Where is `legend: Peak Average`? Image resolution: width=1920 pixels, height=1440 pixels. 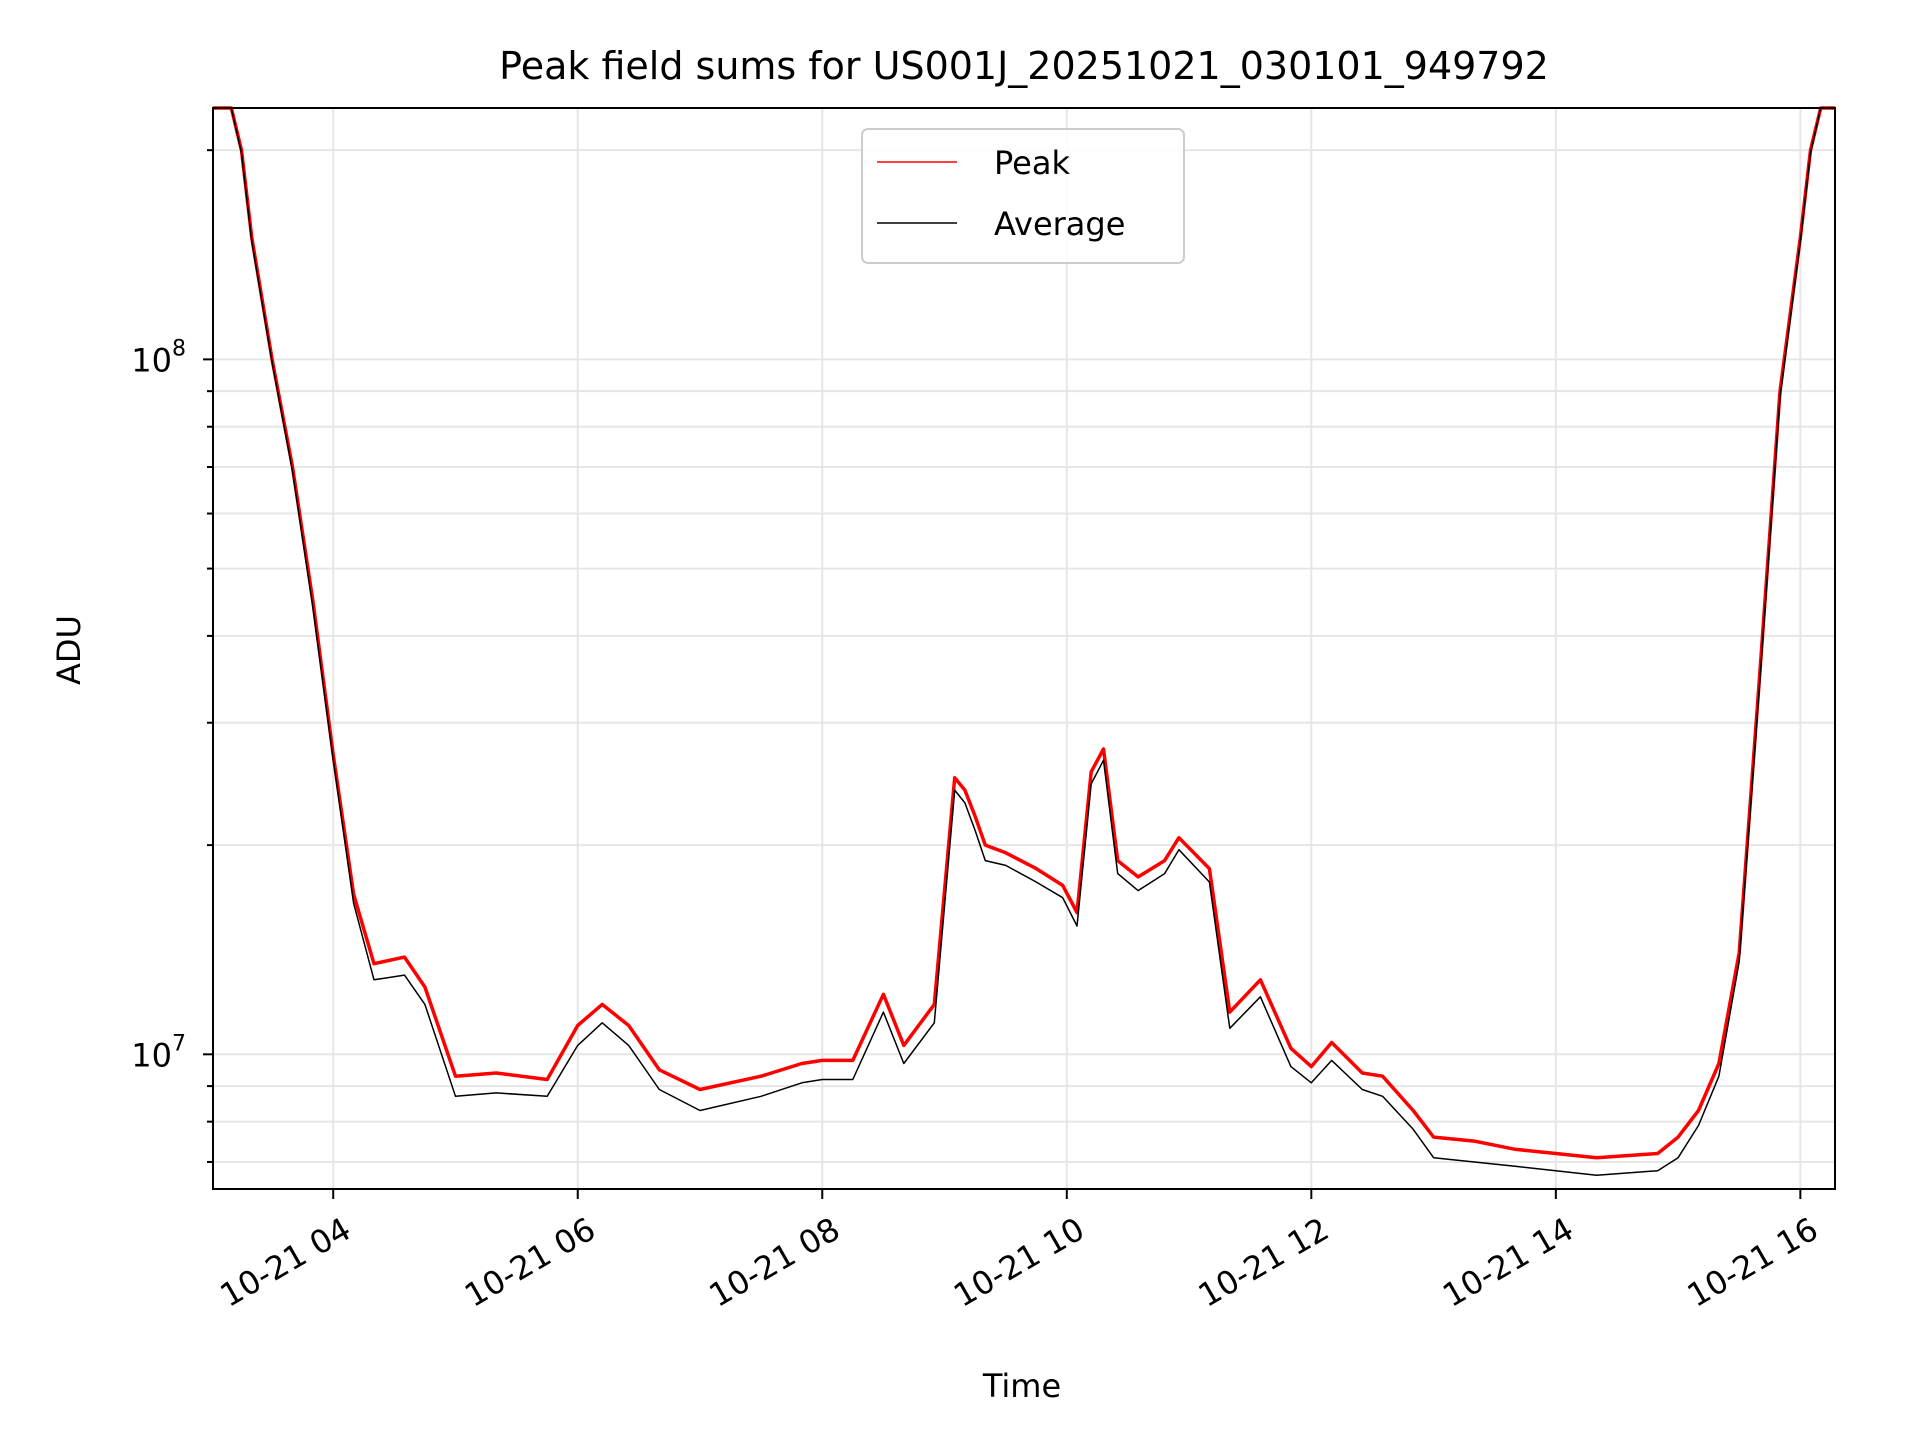
legend: Peak Average is located at coordinates (1023, 196).